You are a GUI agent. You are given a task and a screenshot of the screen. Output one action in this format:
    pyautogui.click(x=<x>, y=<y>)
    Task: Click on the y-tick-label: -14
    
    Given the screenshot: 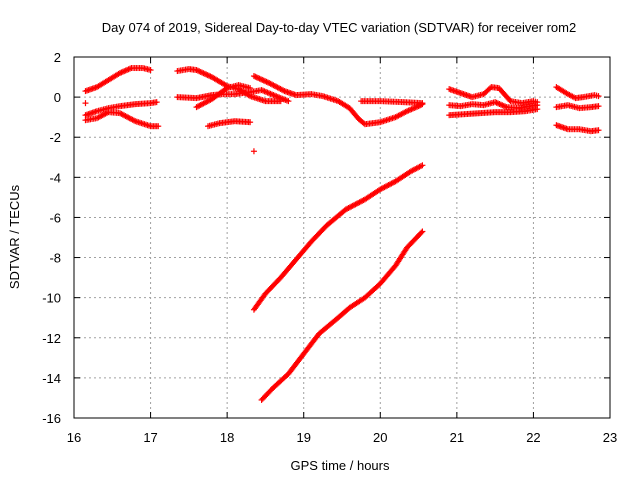 What is the action you would take?
    pyautogui.click(x=51, y=378)
    